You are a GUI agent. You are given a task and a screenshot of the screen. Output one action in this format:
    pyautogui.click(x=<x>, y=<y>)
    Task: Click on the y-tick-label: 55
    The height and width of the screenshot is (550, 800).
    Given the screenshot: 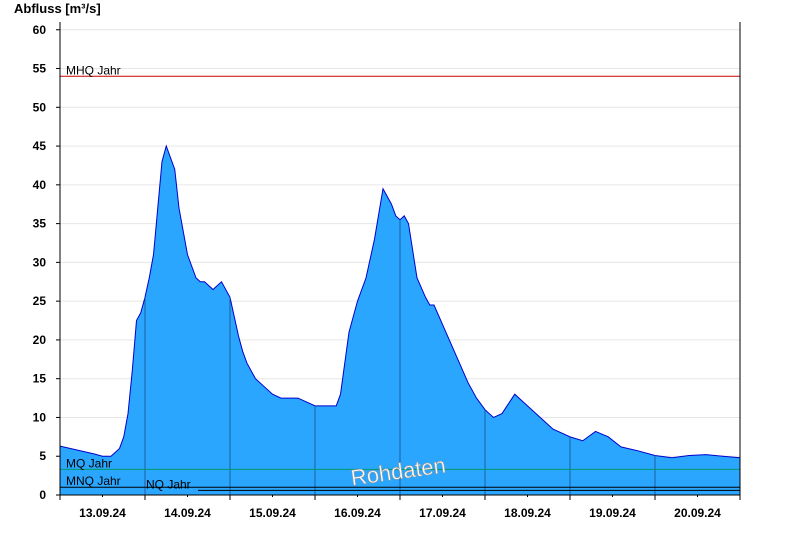 What is the action you would take?
    pyautogui.click(x=40, y=69)
    